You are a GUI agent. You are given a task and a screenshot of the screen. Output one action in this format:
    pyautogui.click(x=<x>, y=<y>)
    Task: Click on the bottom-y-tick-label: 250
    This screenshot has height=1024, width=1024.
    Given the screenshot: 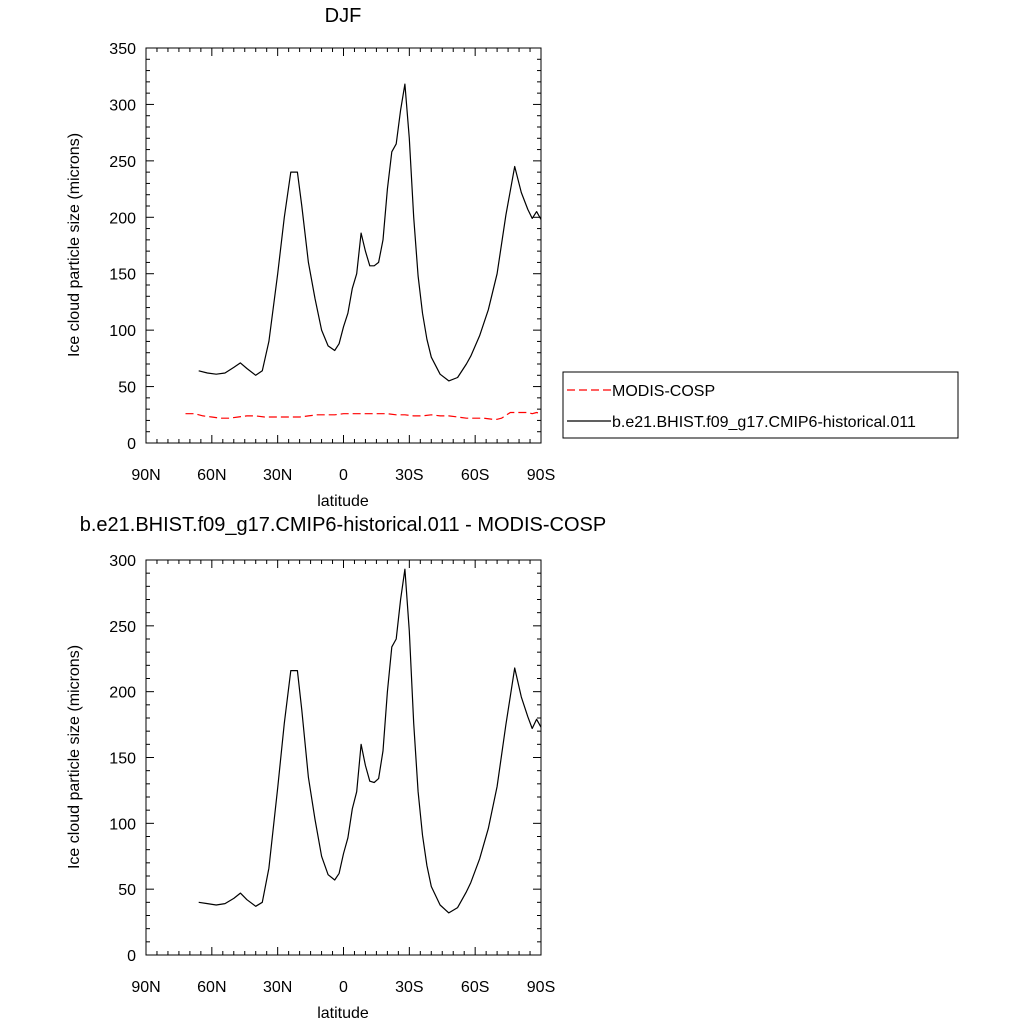 What is the action you would take?
    pyautogui.click(x=122, y=627)
    